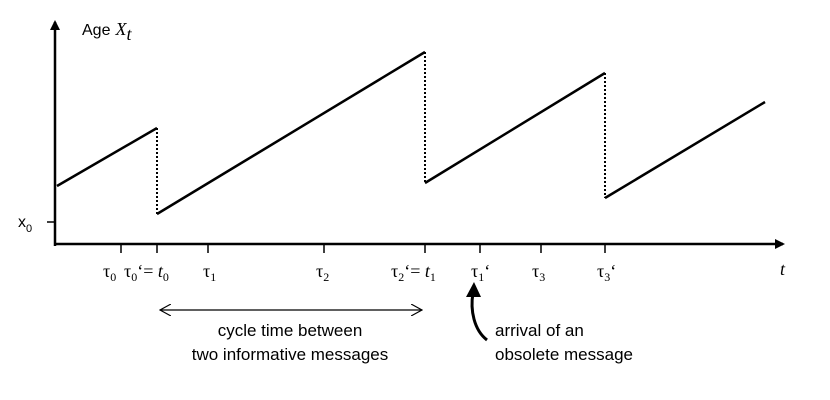 Image resolution: width=830 pixels, height=400 pixels. Describe the element at coordinates (109, 272) in the screenshot. I see `tick-label-tau0: τ0` at that location.